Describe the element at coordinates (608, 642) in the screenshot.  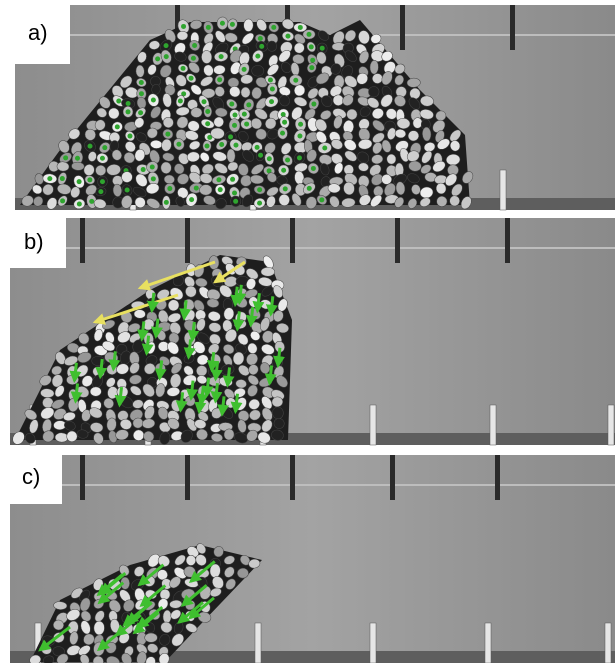
I see `stake` at that location.